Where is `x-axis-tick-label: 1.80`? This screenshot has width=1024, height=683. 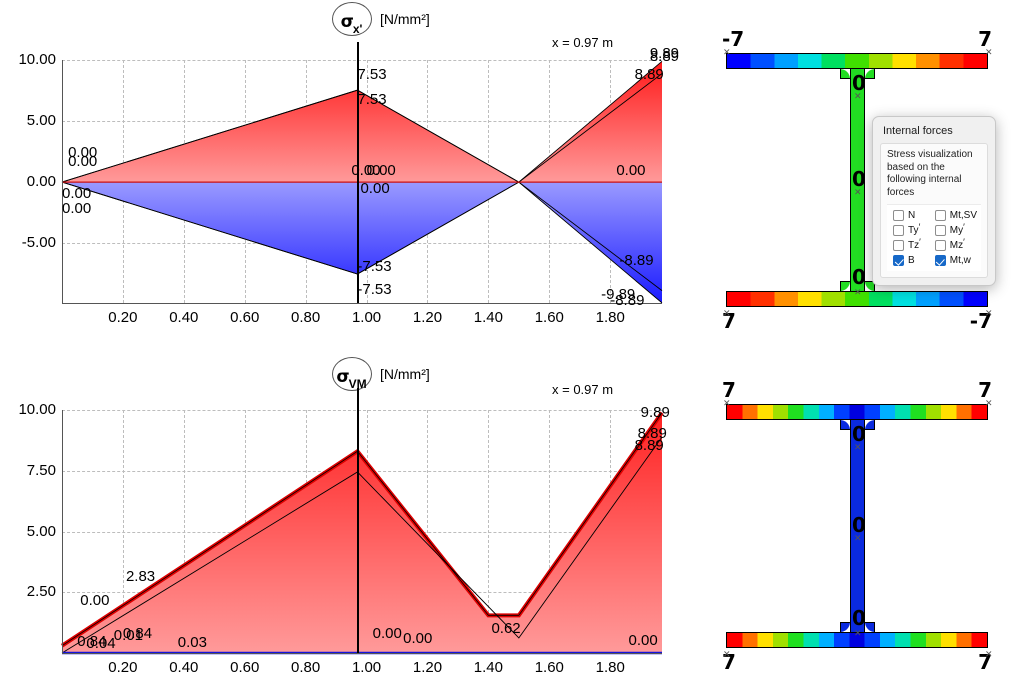
x-axis-tick-label: 1.80 is located at coordinates (610, 317).